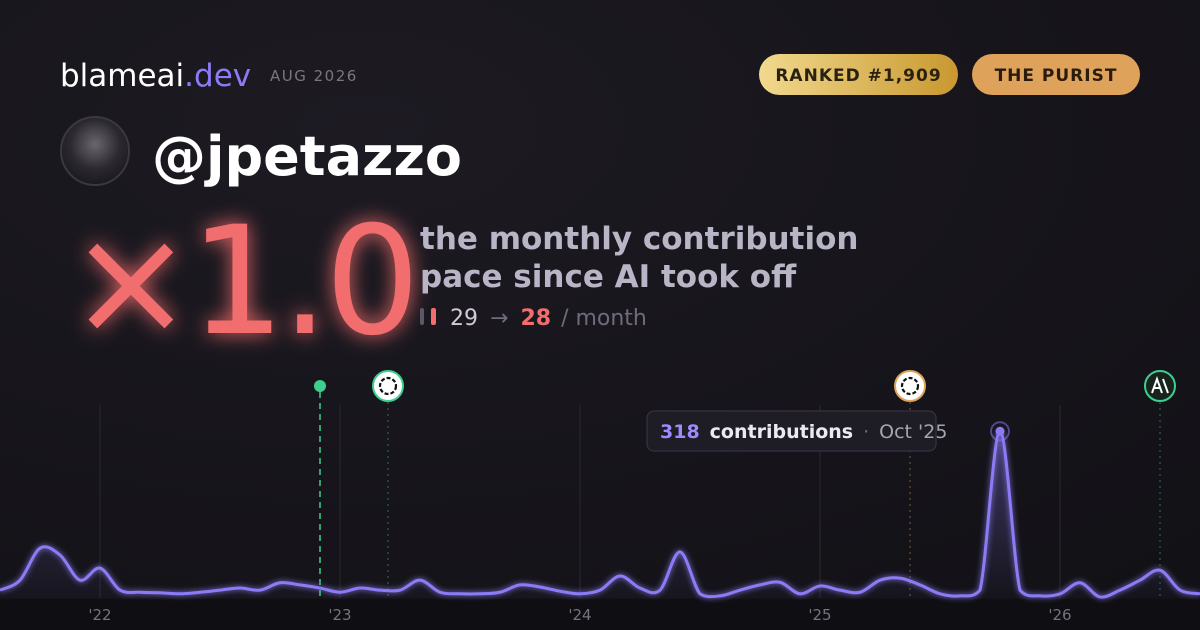  What do you see at coordinates (600, 614) in the screenshot?
I see `axis-strip` at bounding box center [600, 614].